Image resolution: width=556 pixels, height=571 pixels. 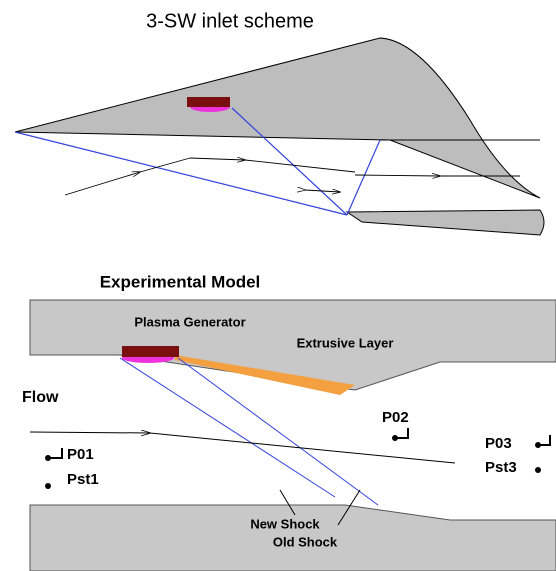 I want to click on flow-arrow, so click(x=89, y=432).